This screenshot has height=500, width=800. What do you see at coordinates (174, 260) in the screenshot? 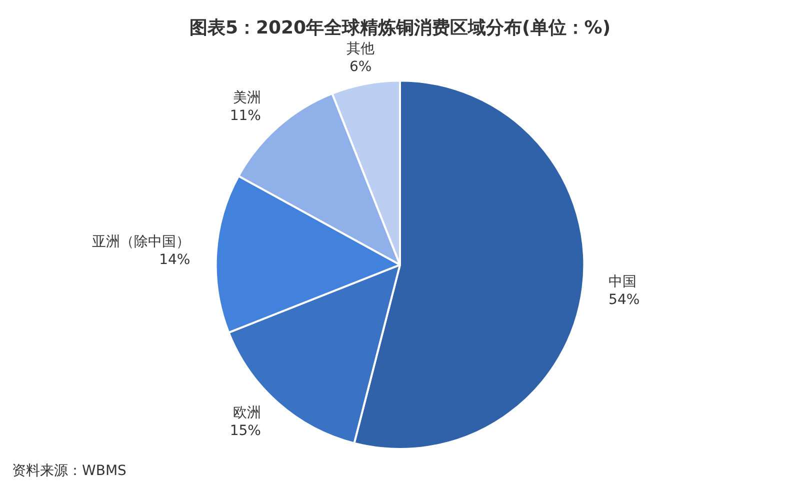
I see `data-label: 14%` at bounding box center [174, 260].